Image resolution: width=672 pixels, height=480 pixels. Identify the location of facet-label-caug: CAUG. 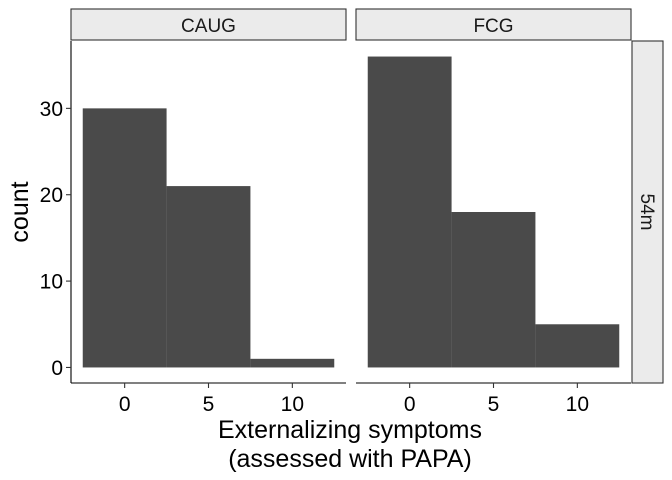
(208, 26).